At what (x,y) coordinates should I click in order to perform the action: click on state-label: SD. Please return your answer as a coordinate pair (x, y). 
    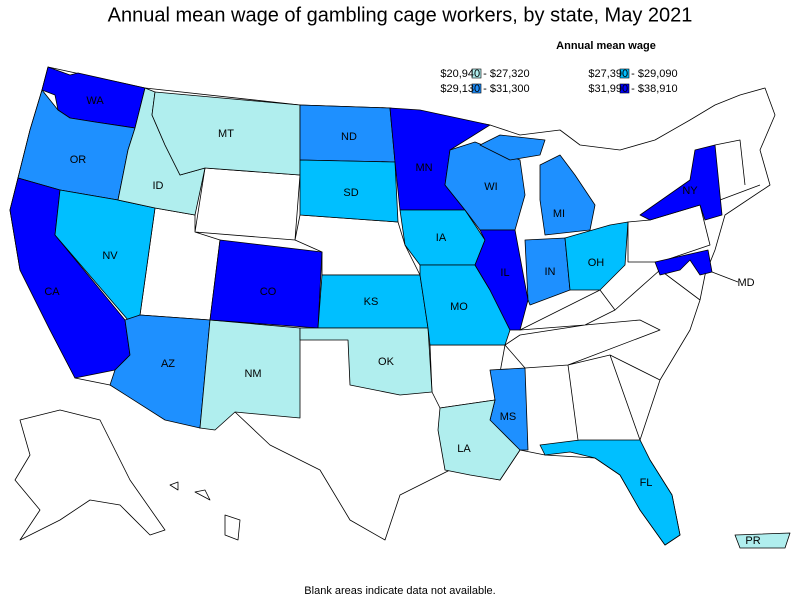
    Looking at the image, I should click on (350, 193).